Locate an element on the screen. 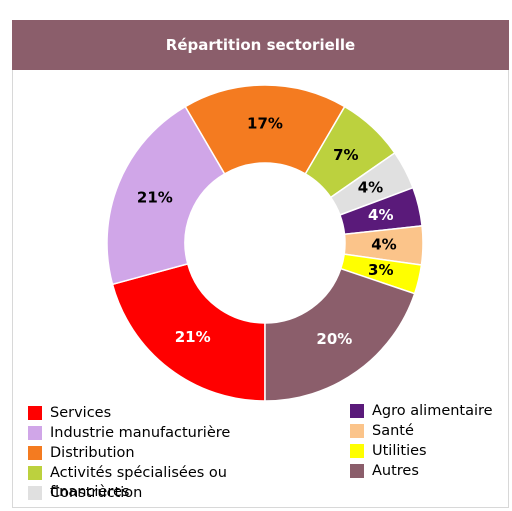  data-label: 3% is located at coordinates (380, 270).